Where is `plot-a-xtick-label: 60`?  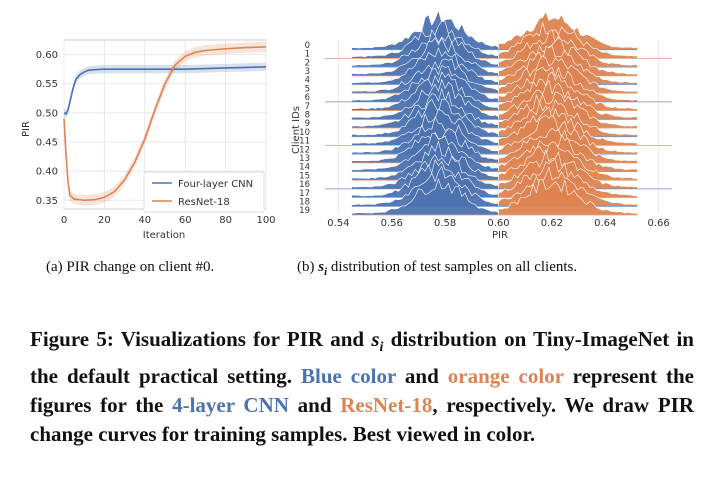
plot-a-xtick-label: 60 is located at coordinates (185, 220).